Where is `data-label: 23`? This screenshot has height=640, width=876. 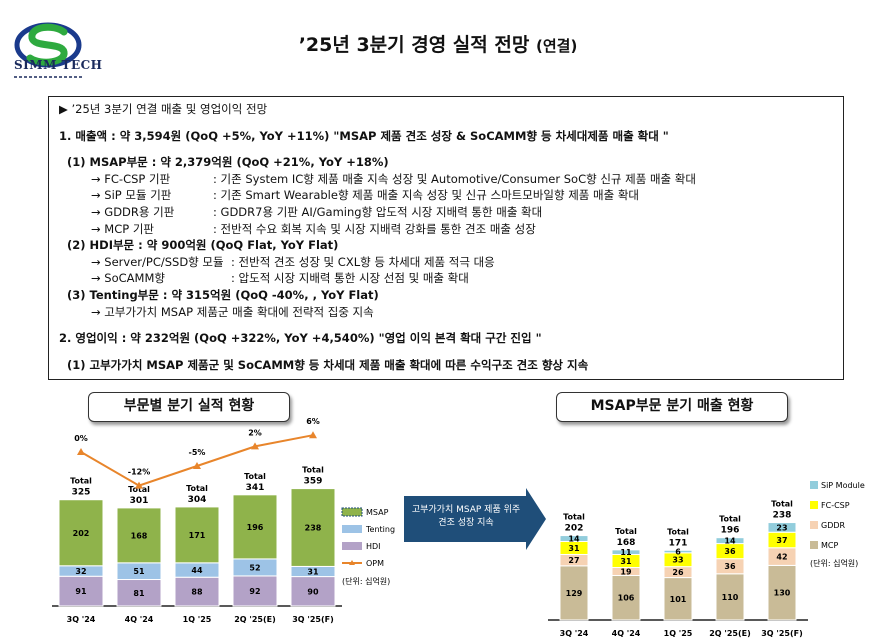
data-label: 23 is located at coordinates (781, 527).